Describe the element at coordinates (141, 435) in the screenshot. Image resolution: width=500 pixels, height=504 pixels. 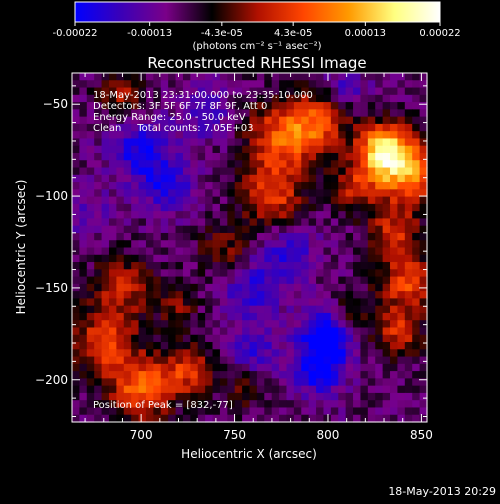
I see `x-tick-label: 700` at that location.